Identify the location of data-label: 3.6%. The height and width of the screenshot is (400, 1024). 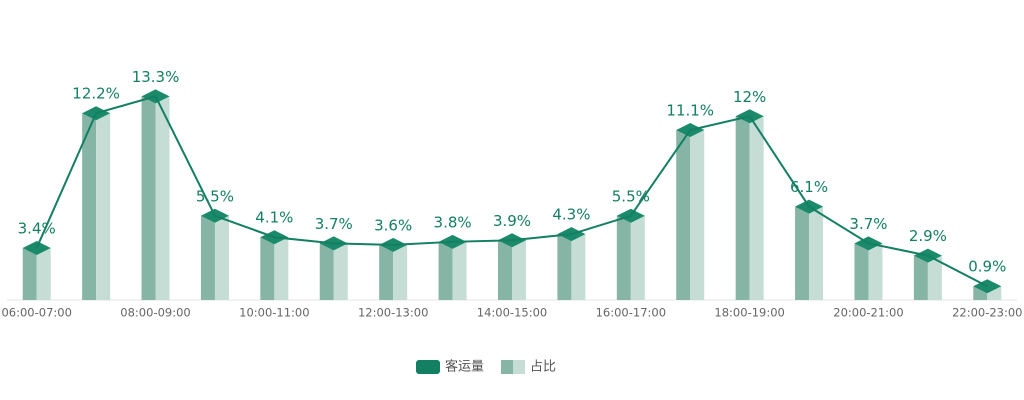
(393, 225).